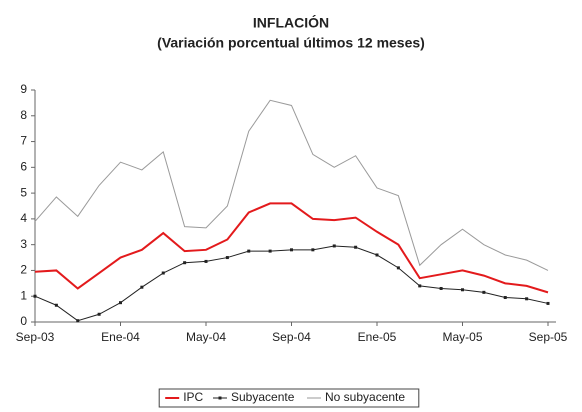  What do you see at coordinates (365, 397) in the screenshot?
I see `legend-label: No subyacente` at bounding box center [365, 397].